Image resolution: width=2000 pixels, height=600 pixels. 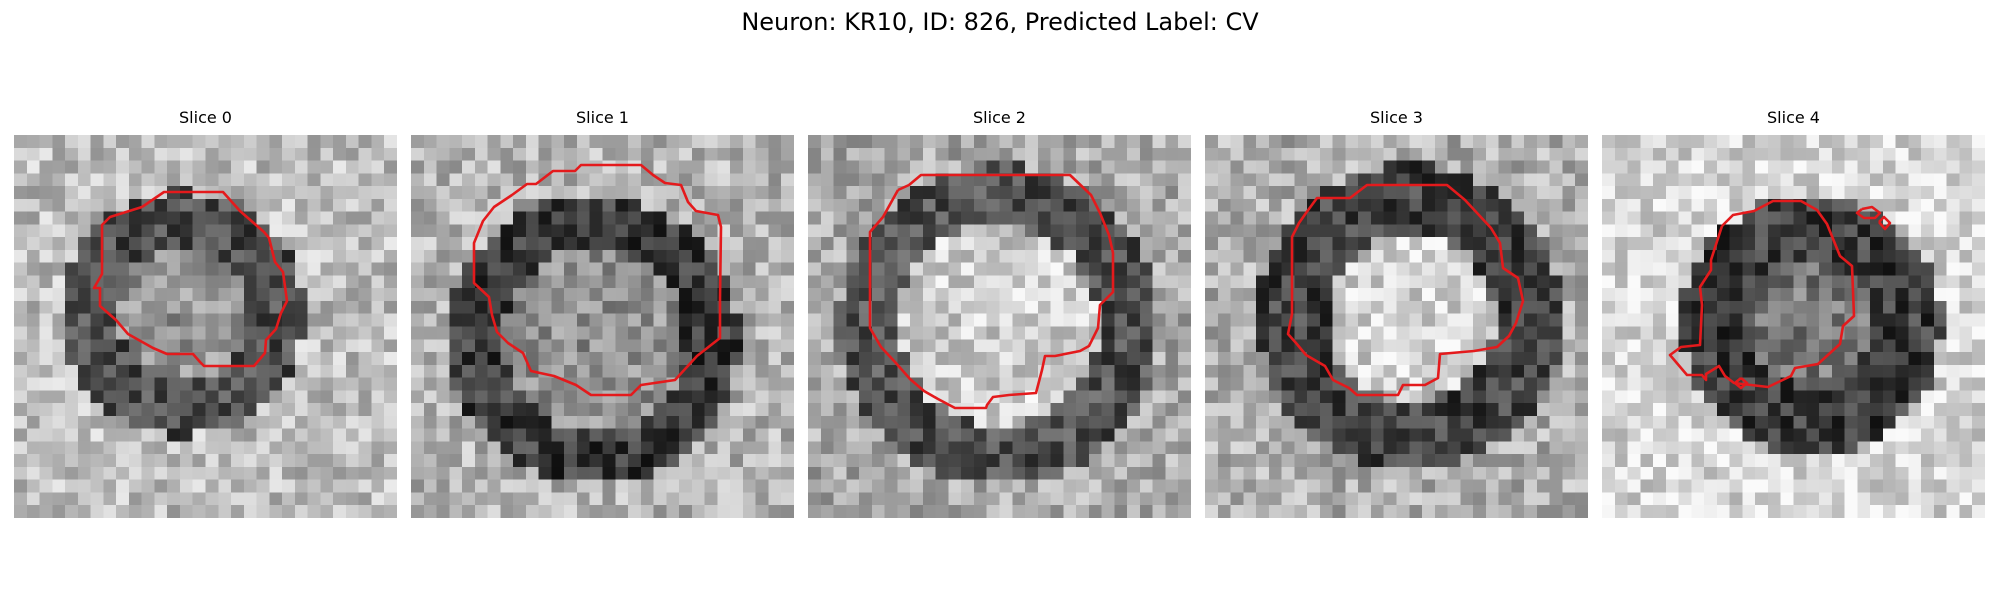 What do you see at coordinates (999, 117) in the screenshot?
I see `slice-title: Slice 2` at bounding box center [999, 117].